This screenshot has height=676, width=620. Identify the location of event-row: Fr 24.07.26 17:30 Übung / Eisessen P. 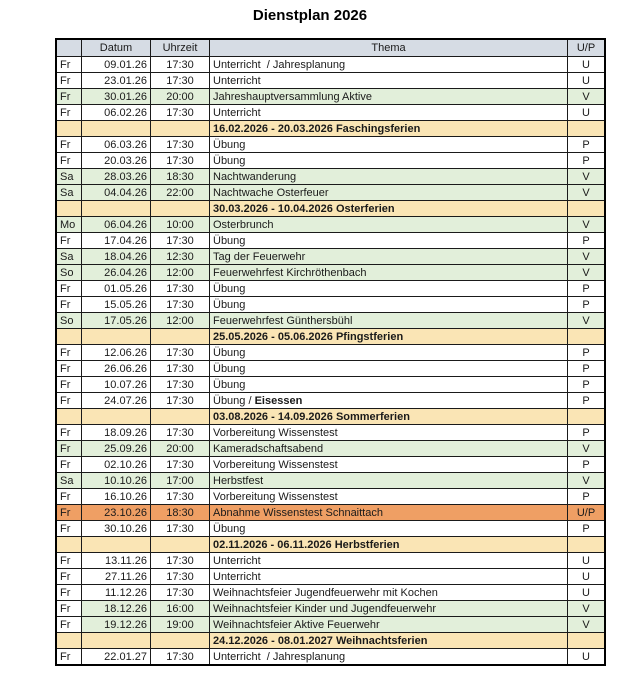
(330, 400).